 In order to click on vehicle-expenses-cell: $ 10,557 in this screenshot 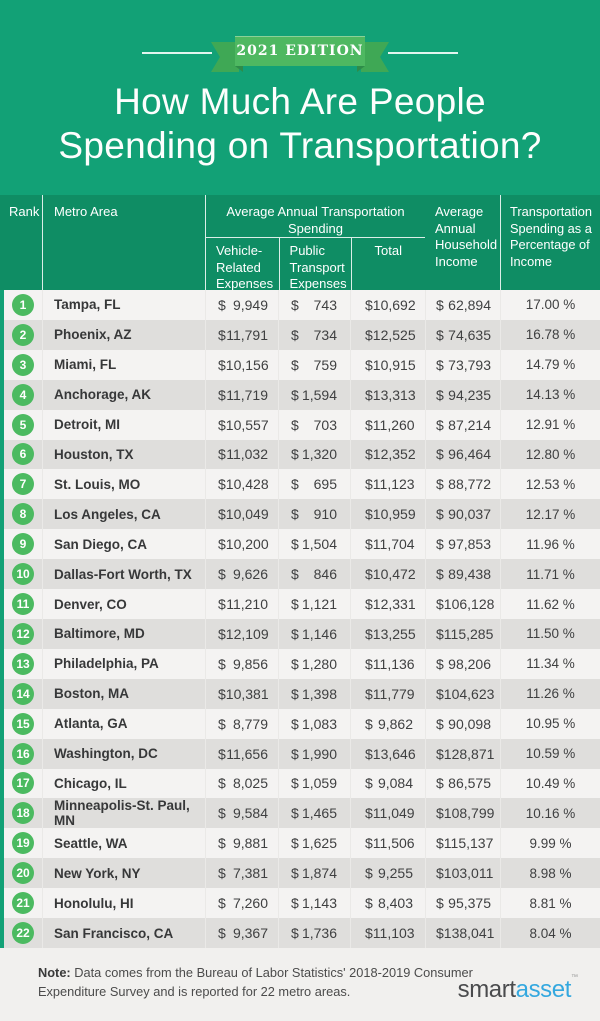, I will do `click(241, 424)`.